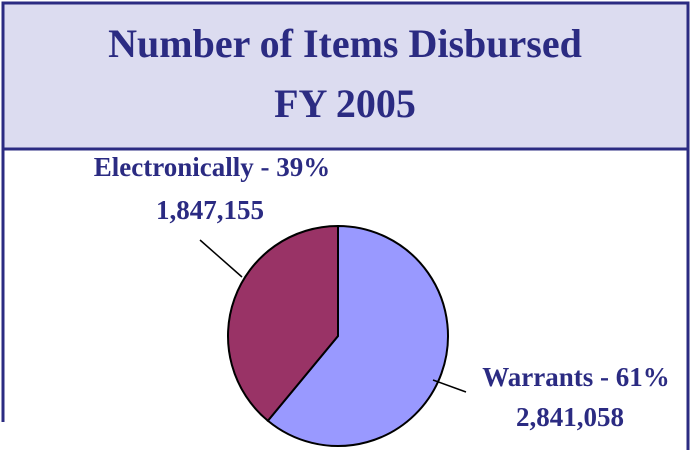 The width and height of the screenshot is (691, 450). What do you see at coordinates (345, 43) in the screenshot?
I see `chart-title: Number of Items Disbursed` at bounding box center [345, 43].